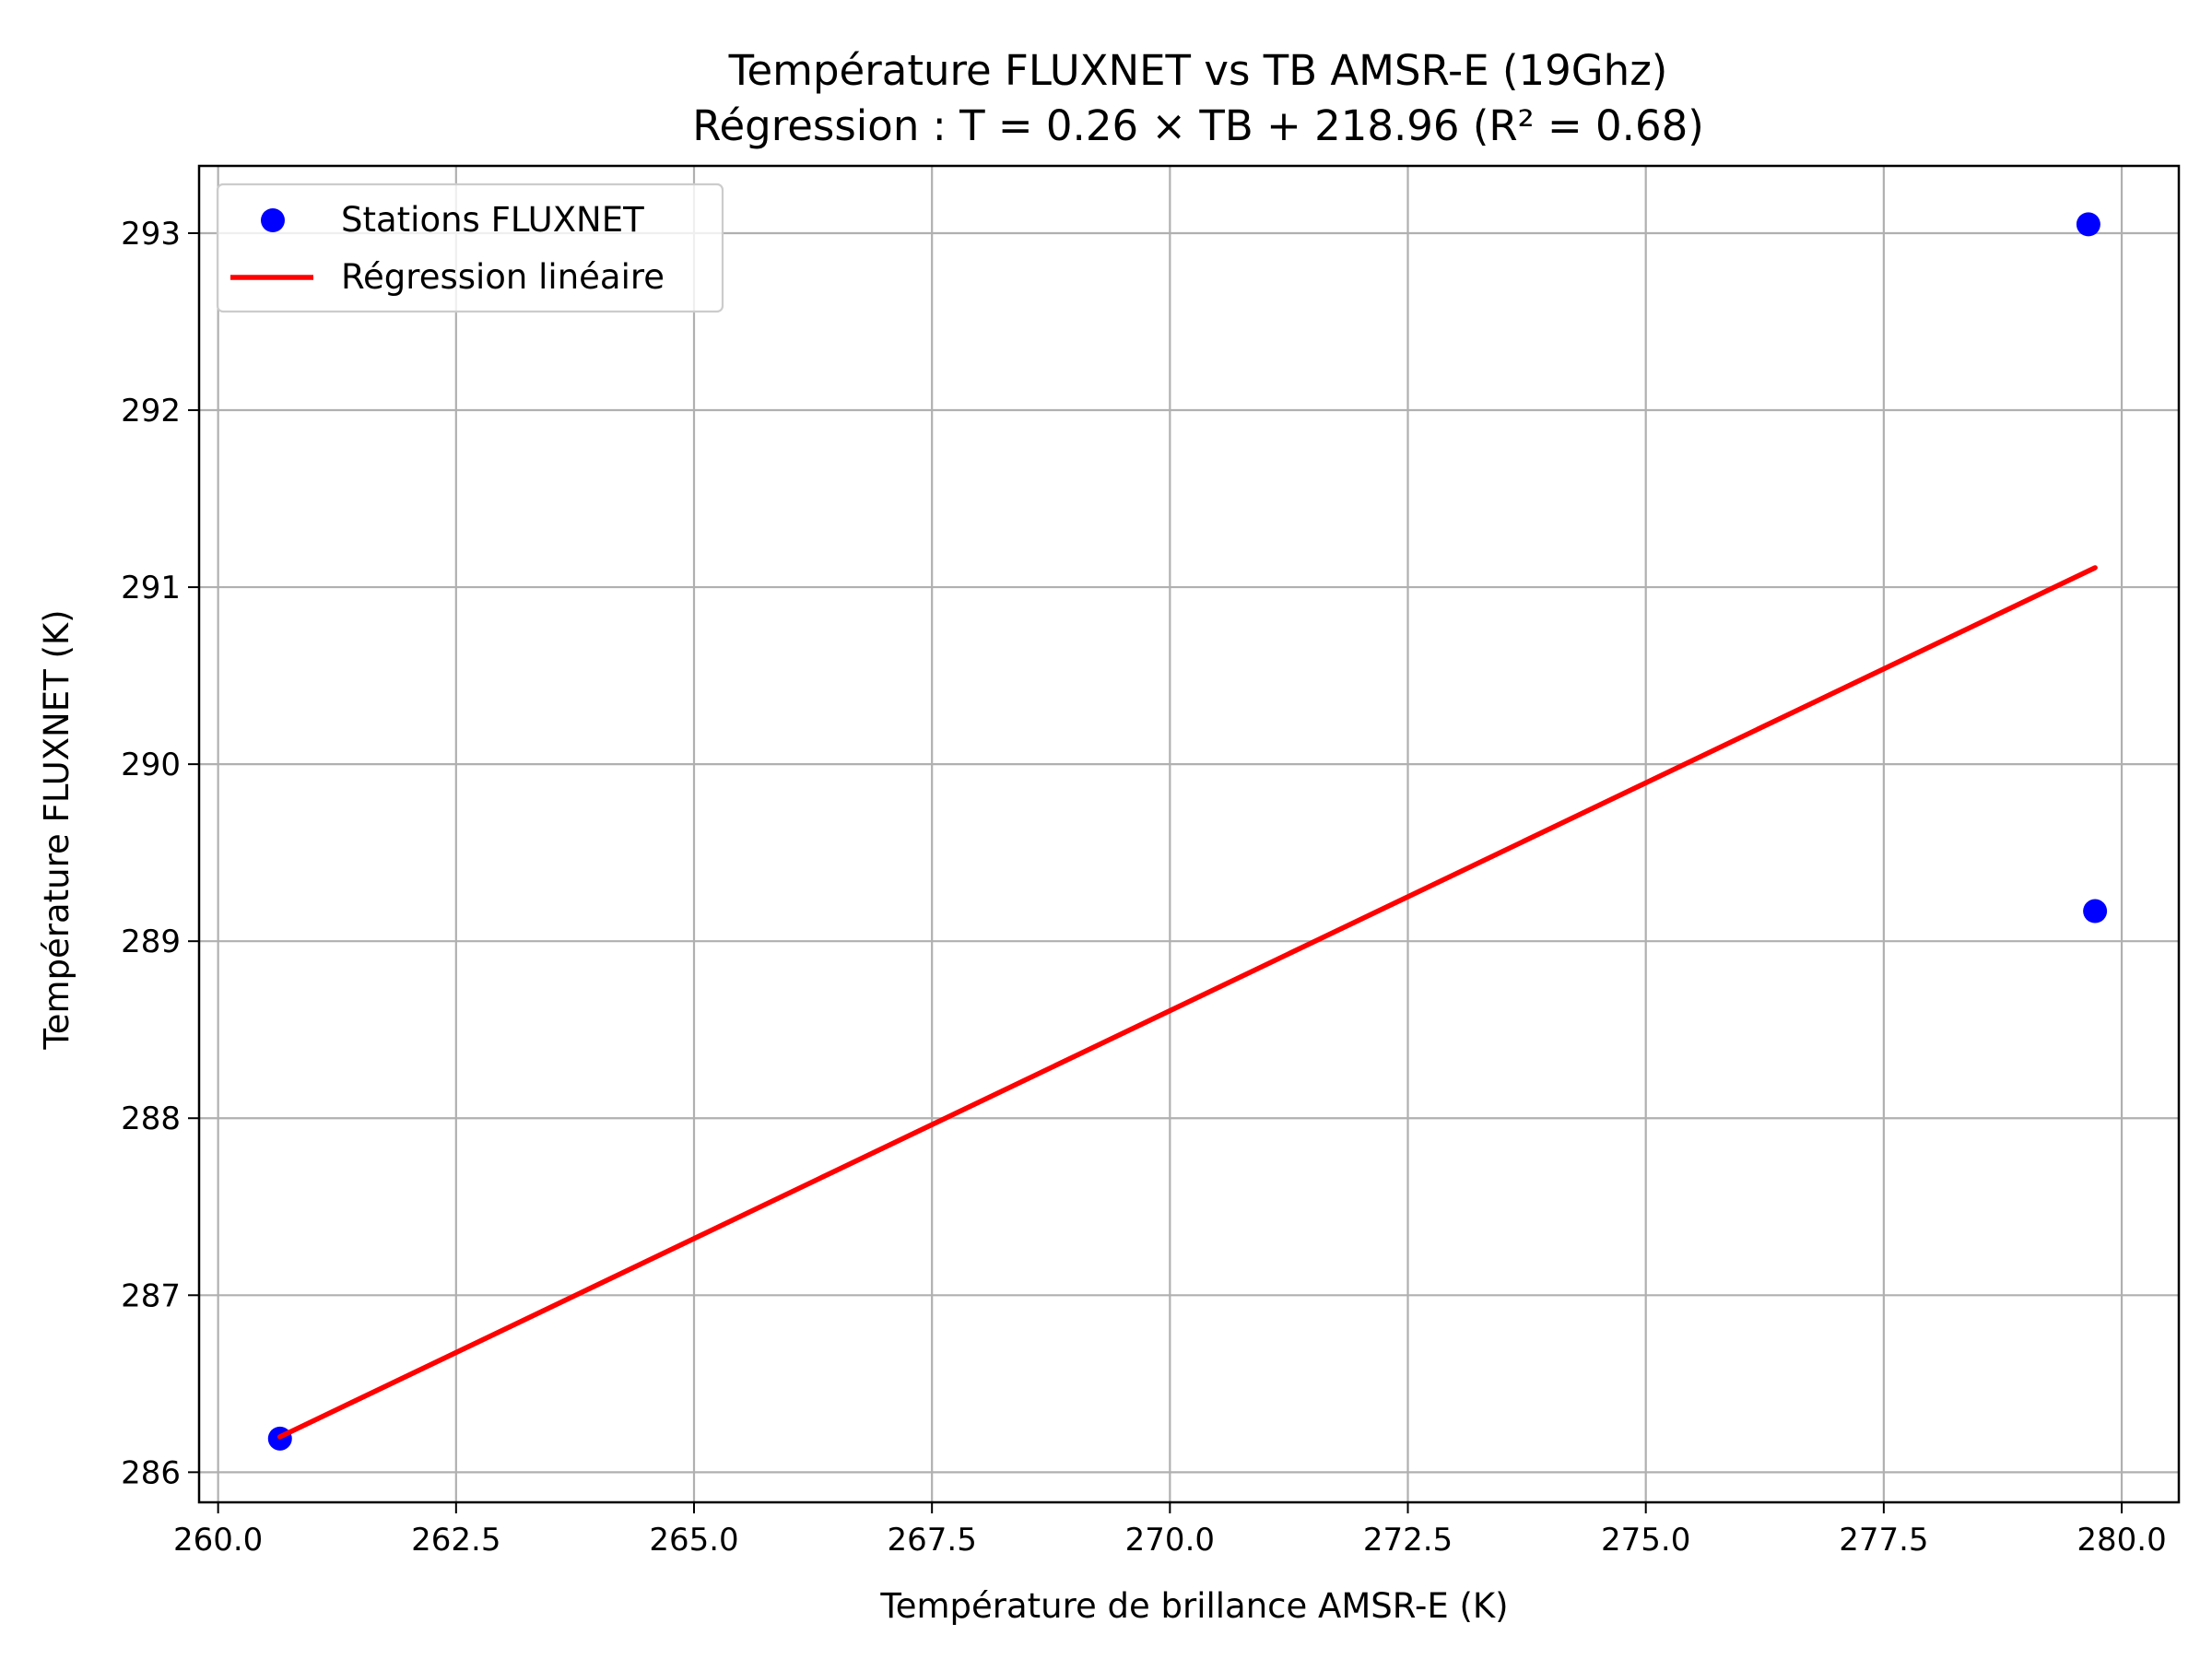 This screenshot has width=2212, height=1659. I want to click on chart-title: Température FLUXNET vs TB AMSR-E (19Ghz), so click(1198, 70).